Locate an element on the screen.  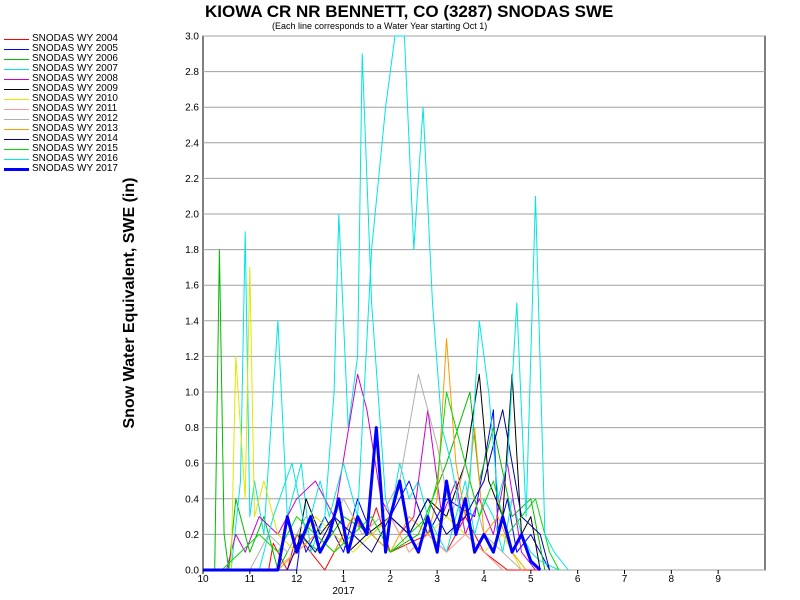
x-tick-label: 3 is located at coordinates (437, 579).